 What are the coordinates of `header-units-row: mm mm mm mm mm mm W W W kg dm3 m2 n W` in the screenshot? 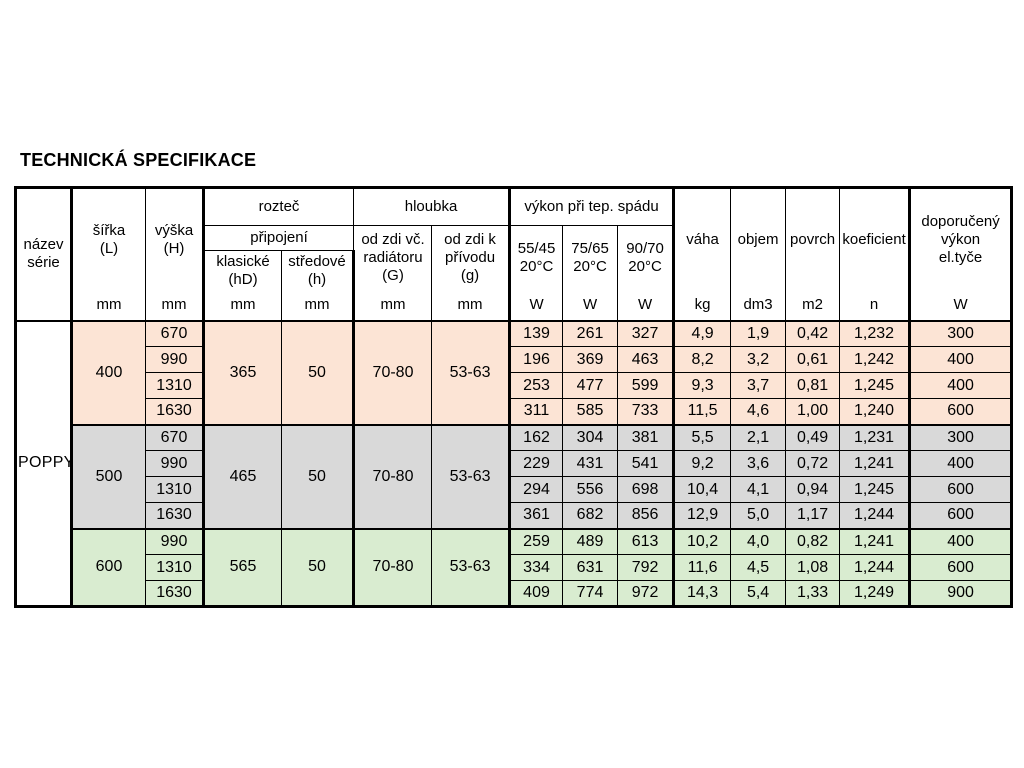 It's located at (514, 305).